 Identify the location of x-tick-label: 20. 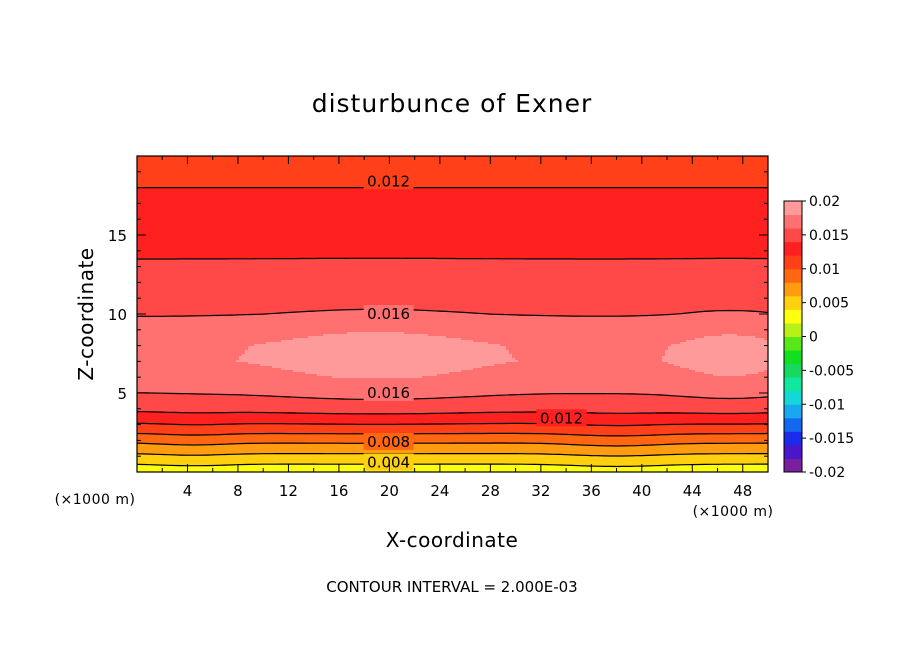
(389, 491).